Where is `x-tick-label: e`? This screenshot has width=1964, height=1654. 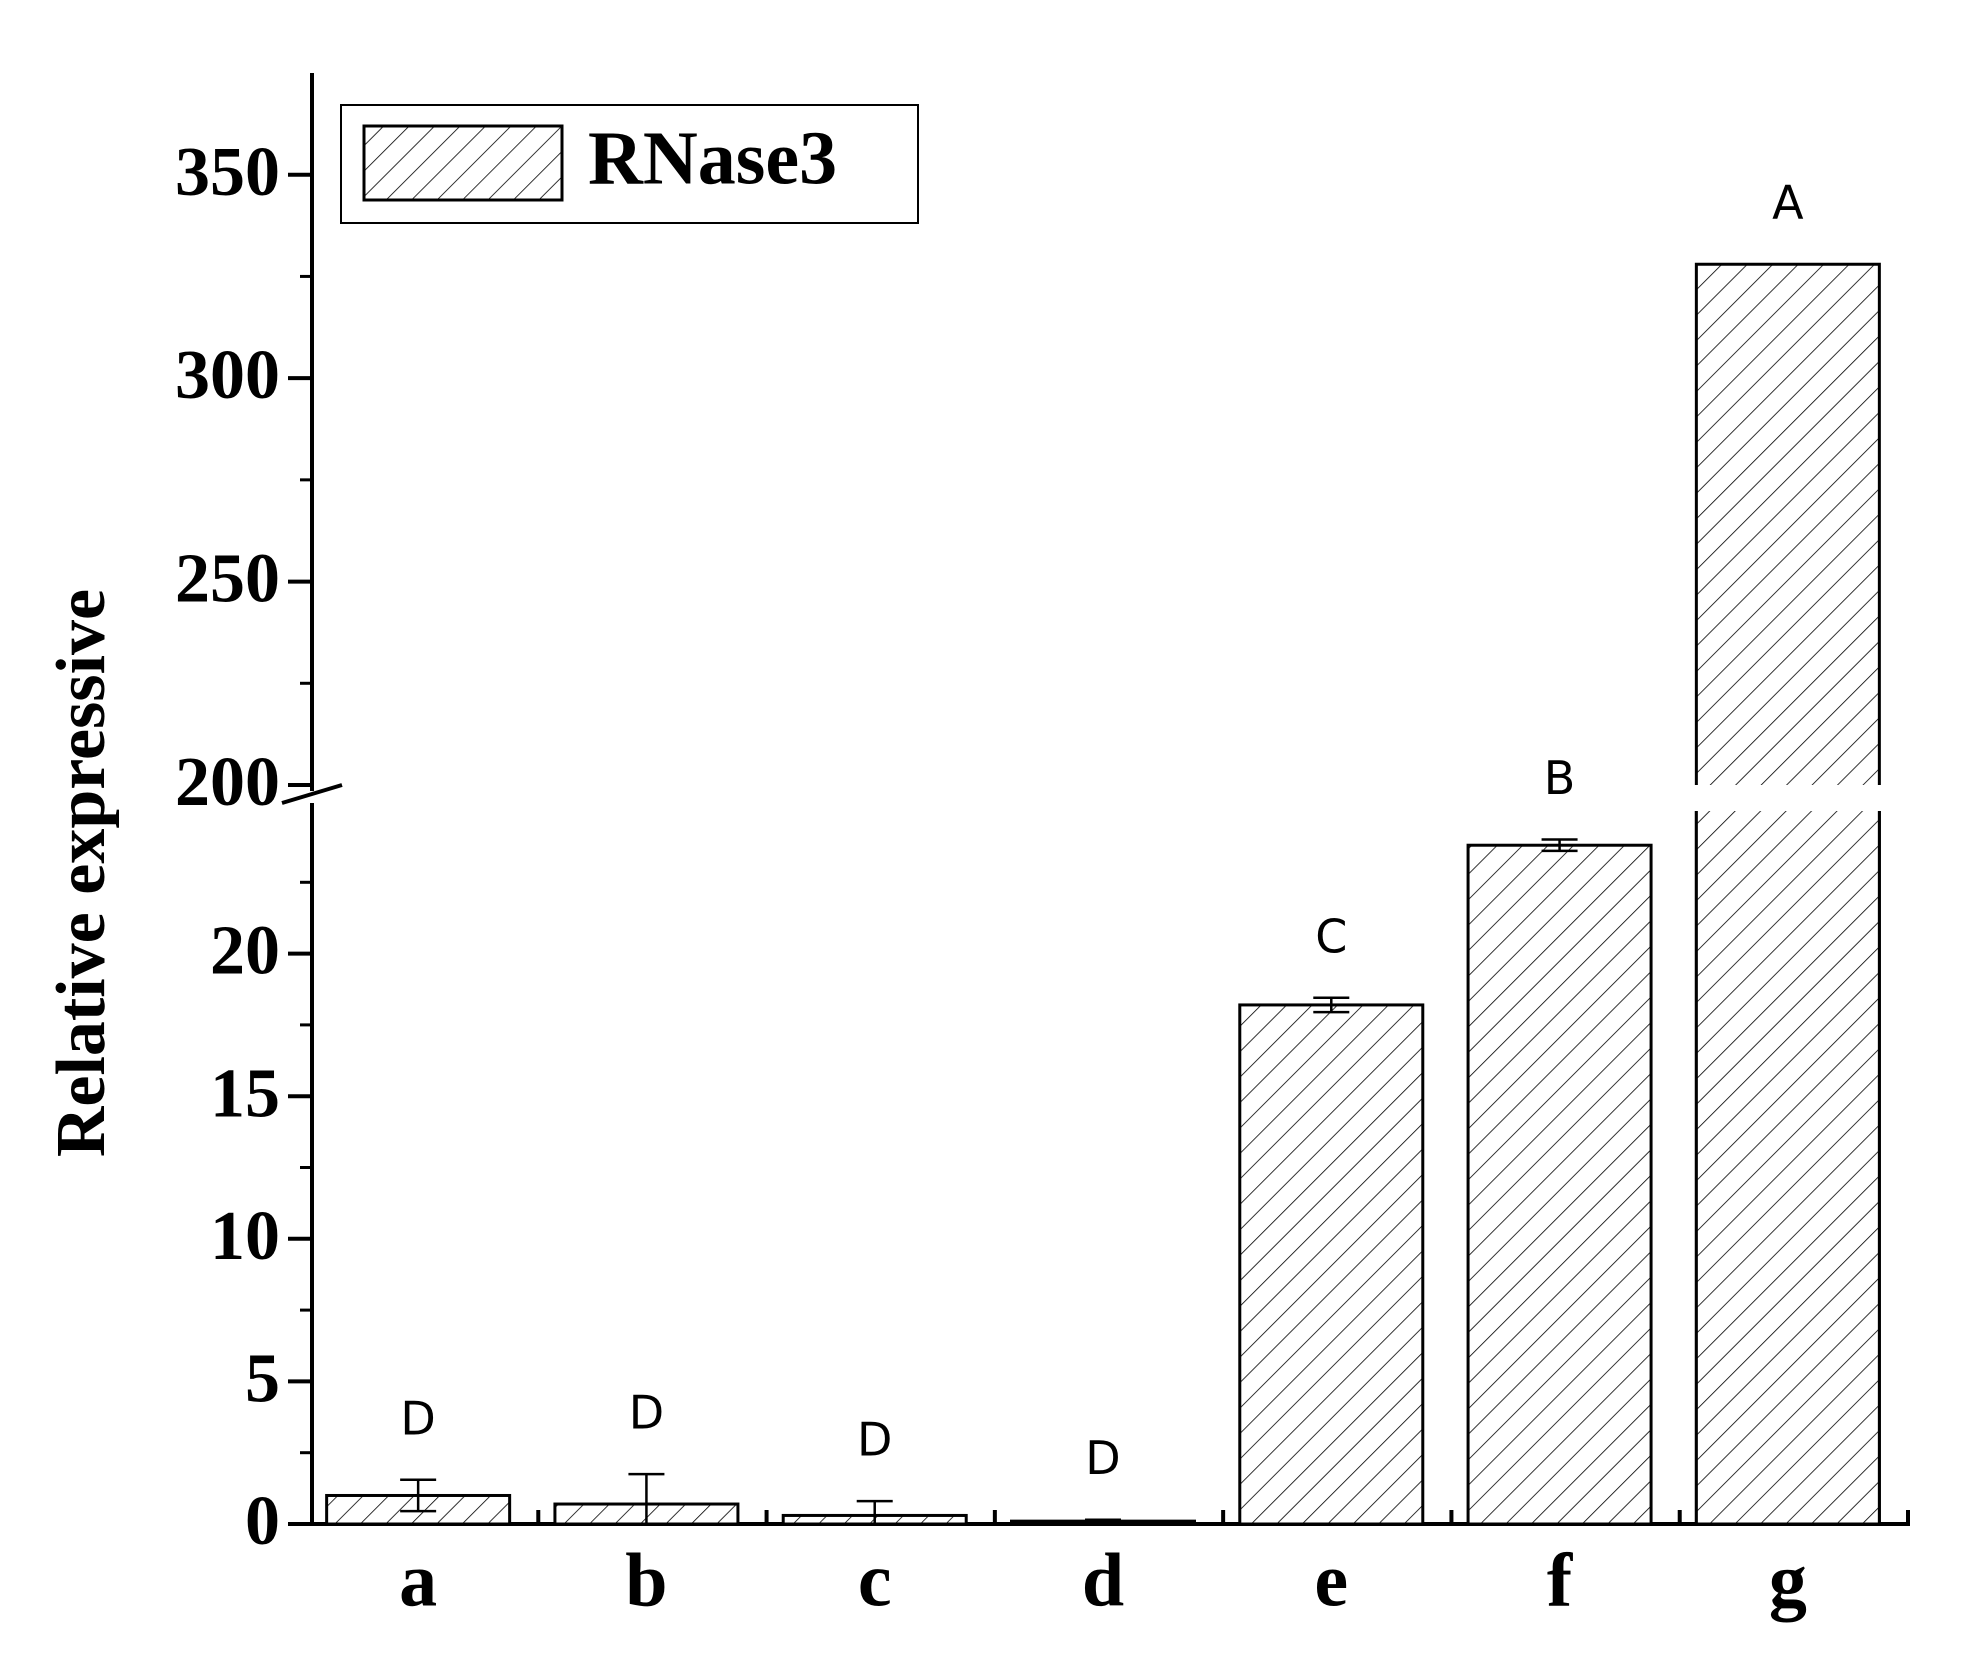
x-tick-label: e is located at coordinates (1331, 1580).